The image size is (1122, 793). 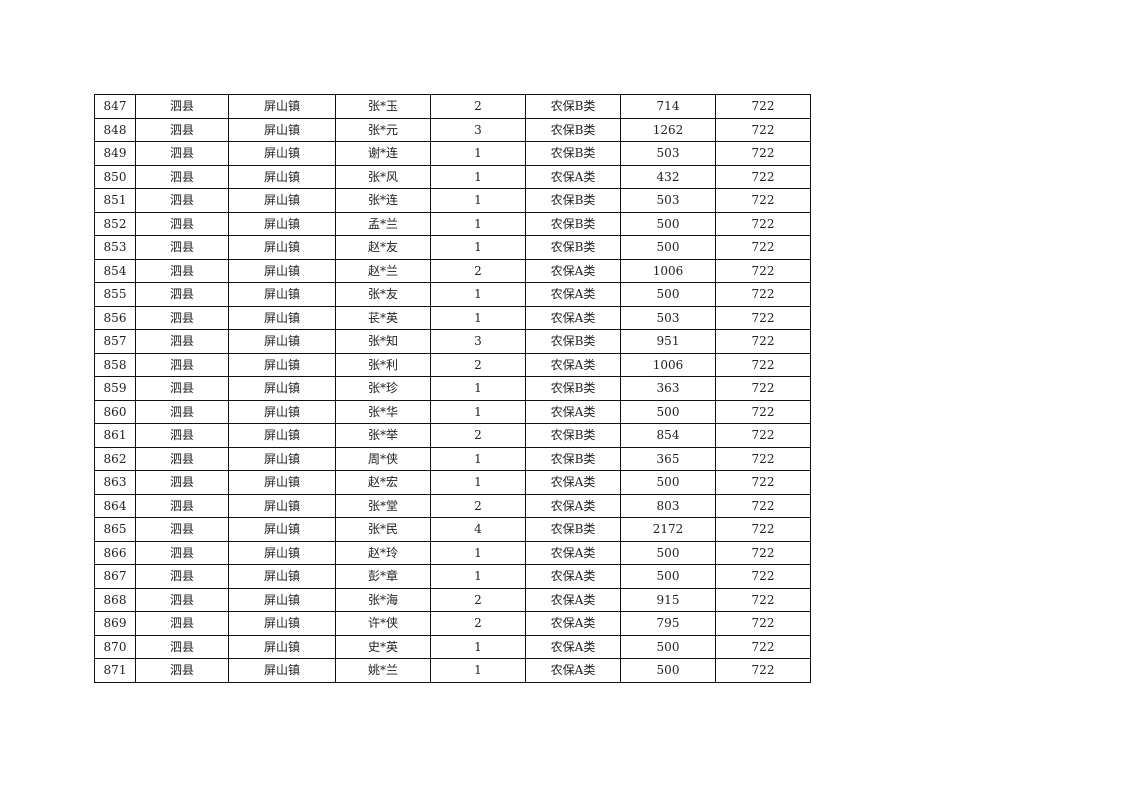 I want to click on table-row: 863 泗县 屏山镇 赵*宏 1 农保A类 500 722, so click(x=452, y=482).